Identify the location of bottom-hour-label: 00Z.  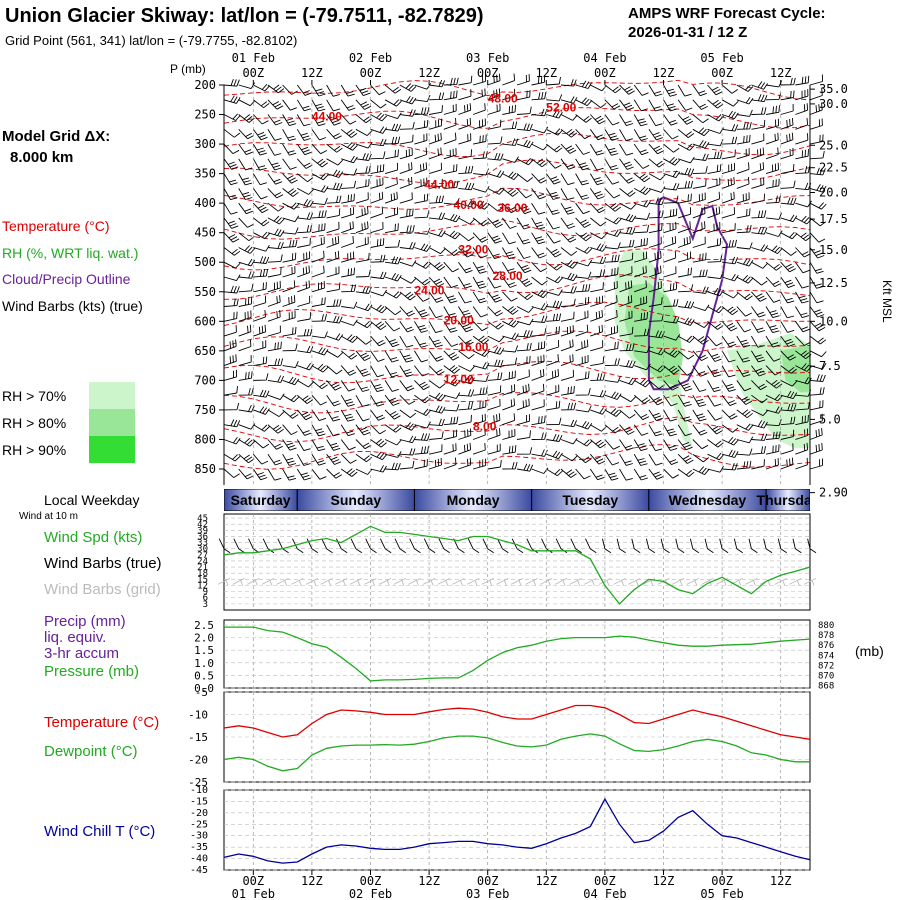
(605, 881).